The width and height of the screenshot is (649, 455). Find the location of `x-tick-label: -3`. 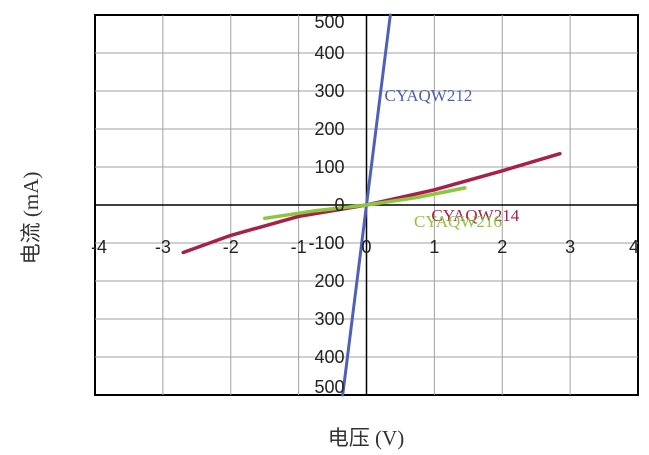

x-tick-label: -3 is located at coordinates (163, 247).